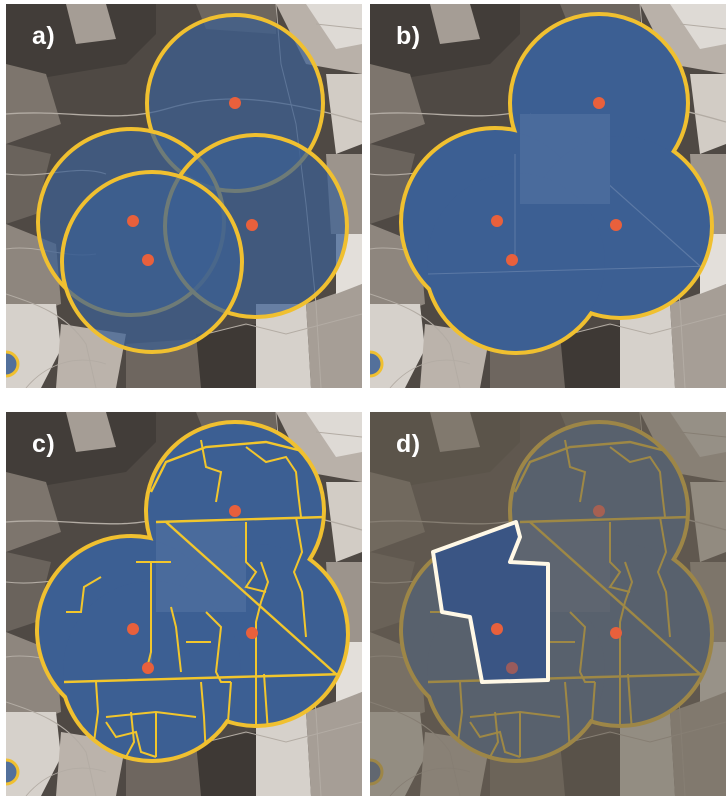  Describe the element at coordinates (44, 444) in the screenshot. I see `panel-label-c: c)` at that location.